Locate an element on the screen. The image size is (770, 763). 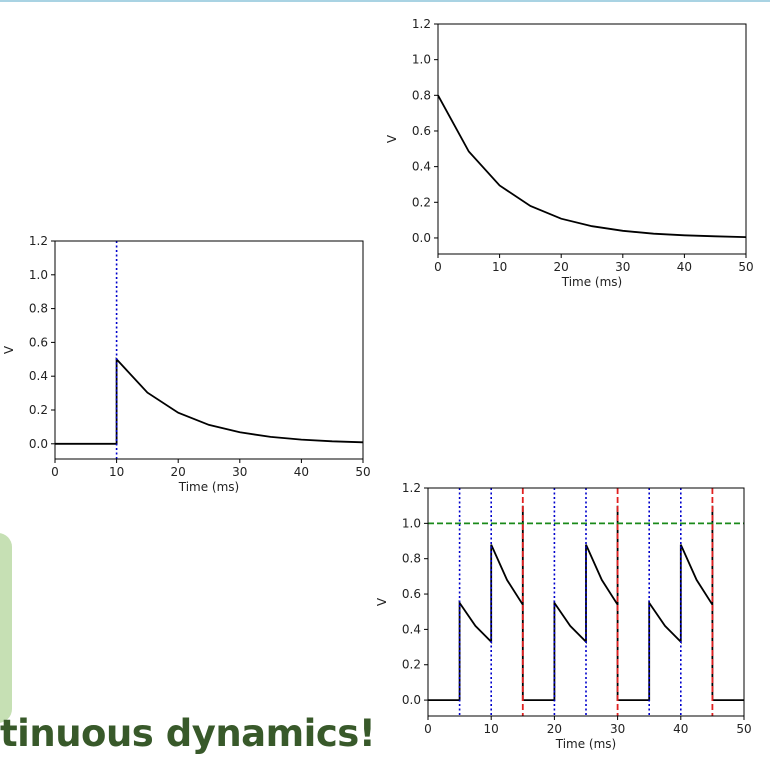
slide-headline: tinuous dynamics! is located at coordinates (188, 733).